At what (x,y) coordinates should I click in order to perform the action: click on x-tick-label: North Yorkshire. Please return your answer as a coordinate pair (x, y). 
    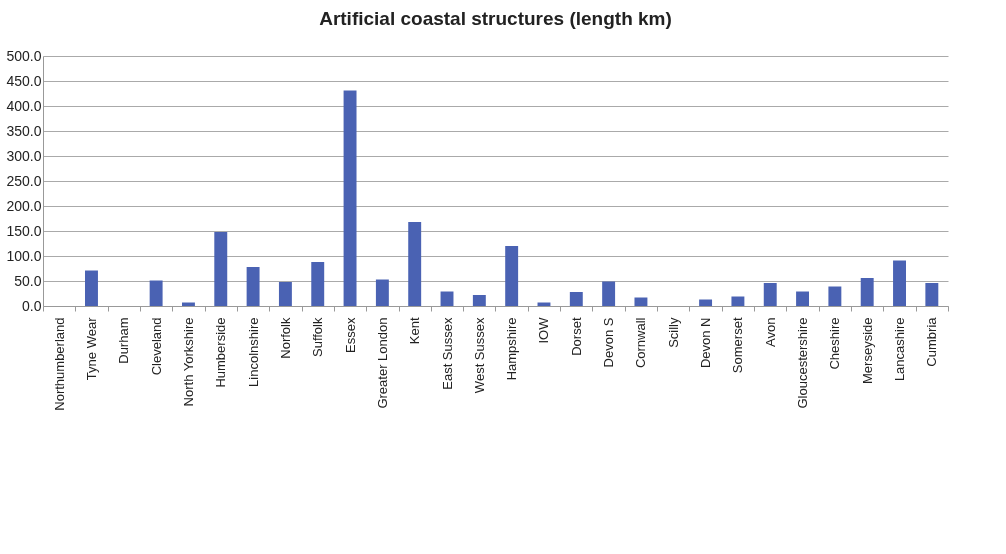
    Looking at the image, I should click on (188, 362).